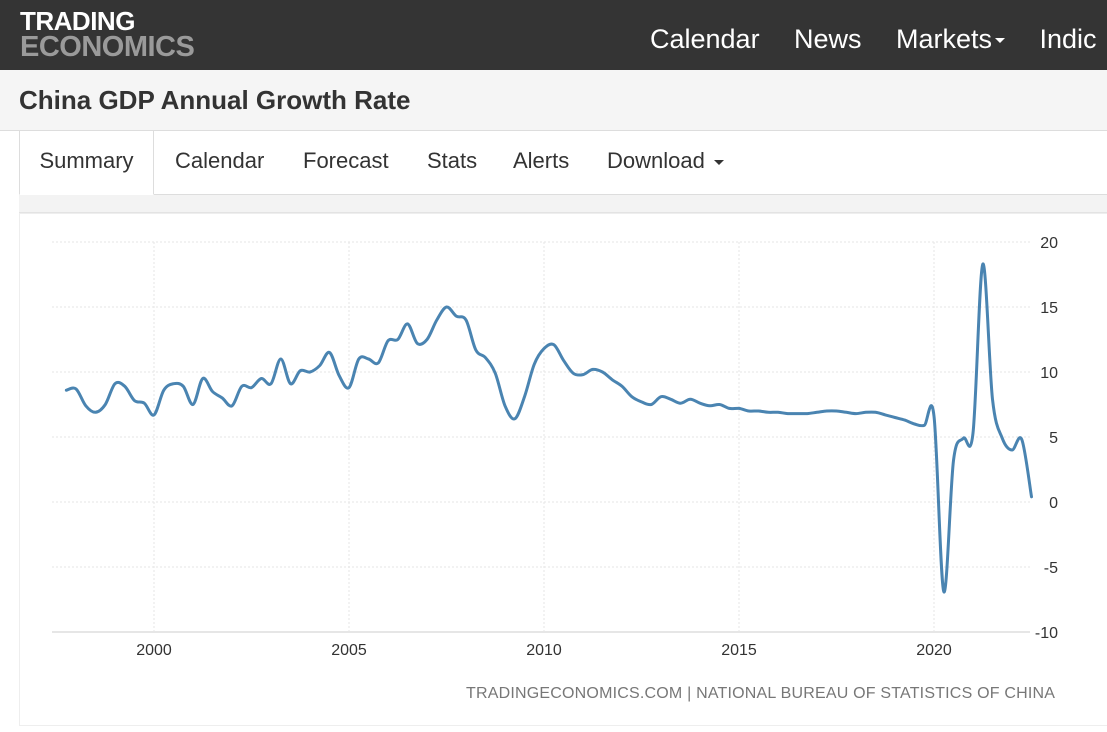 The height and width of the screenshot is (732, 1107). Describe the element at coordinates (1049, 308) in the screenshot. I see `y-tick-label: 15` at that location.